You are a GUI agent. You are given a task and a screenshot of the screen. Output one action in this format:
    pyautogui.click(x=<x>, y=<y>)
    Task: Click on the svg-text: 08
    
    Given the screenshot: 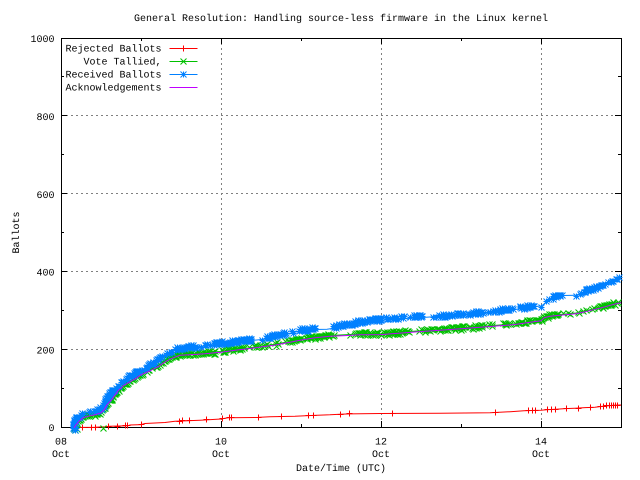 What is the action you would take?
    pyautogui.click(x=61, y=443)
    